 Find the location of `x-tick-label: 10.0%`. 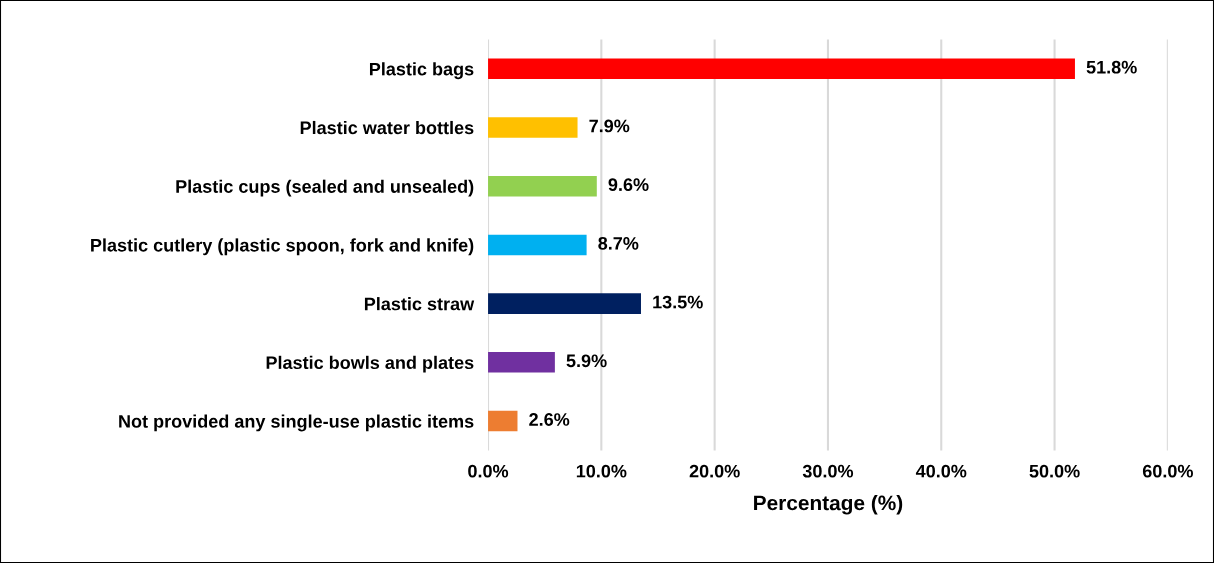

x-tick-label: 10.0% is located at coordinates (601, 471).